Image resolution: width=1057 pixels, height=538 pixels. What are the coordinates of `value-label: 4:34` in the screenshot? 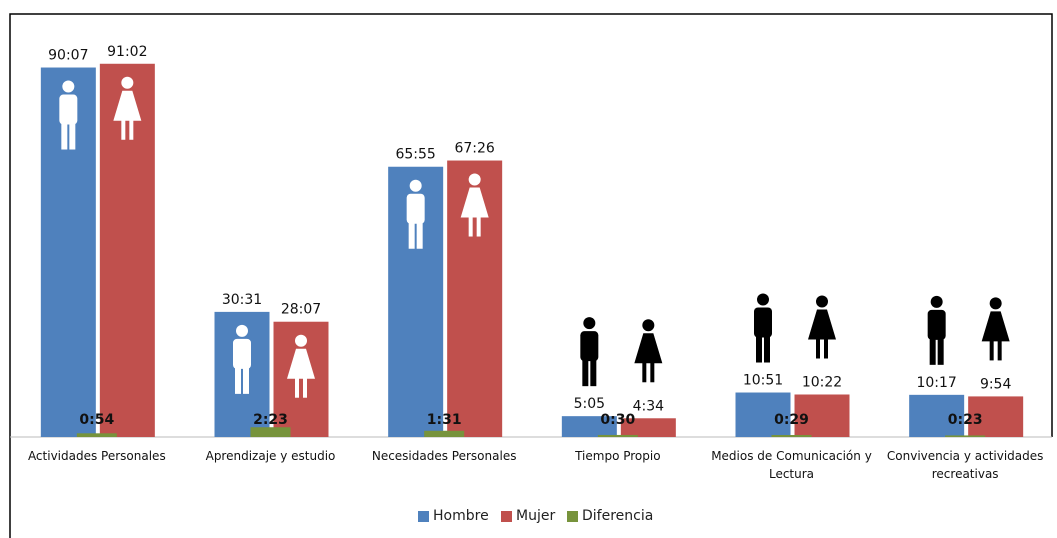 It's located at (649, 406).